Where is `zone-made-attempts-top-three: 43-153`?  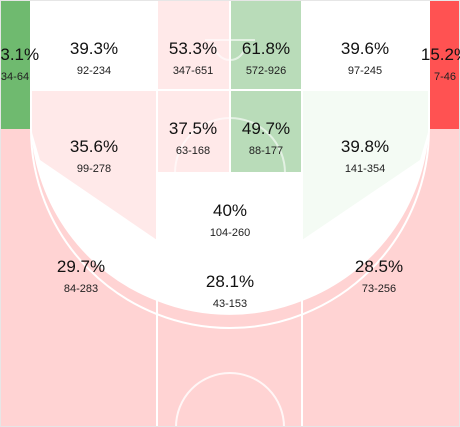 zone-made-attempts-top-three: 43-153 is located at coordinates (230, 304).